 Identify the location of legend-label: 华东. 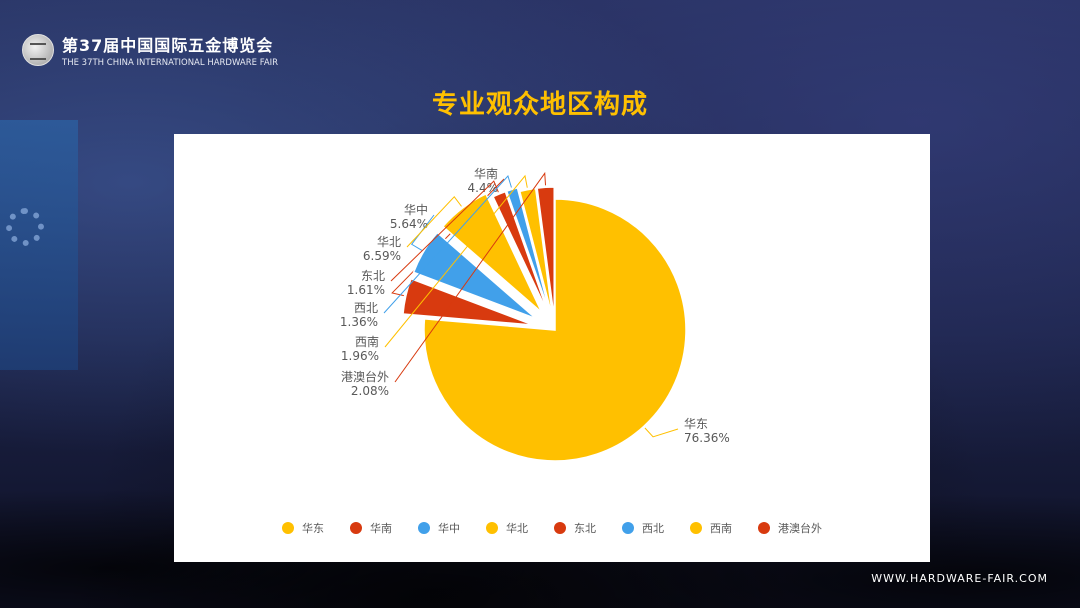
(313, 528).